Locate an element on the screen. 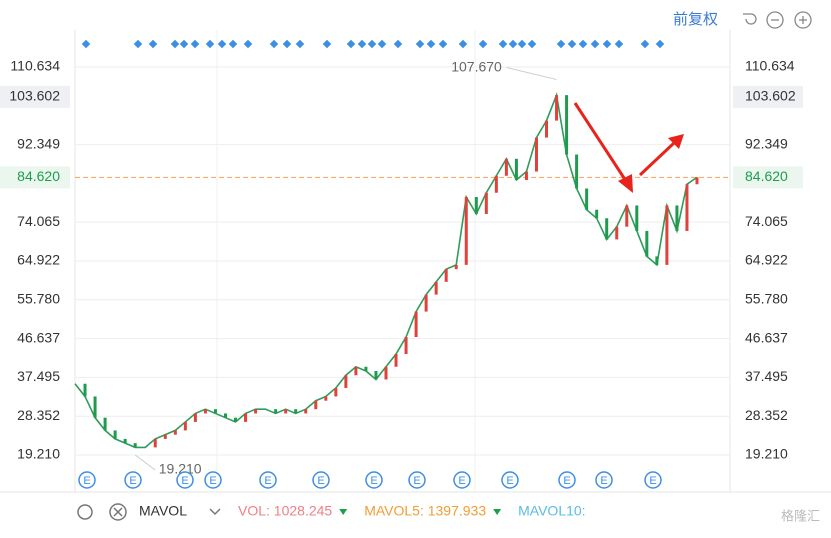 This screenshot has height=538, width=831. dropdown-icon is located at coordinates (215, 512).